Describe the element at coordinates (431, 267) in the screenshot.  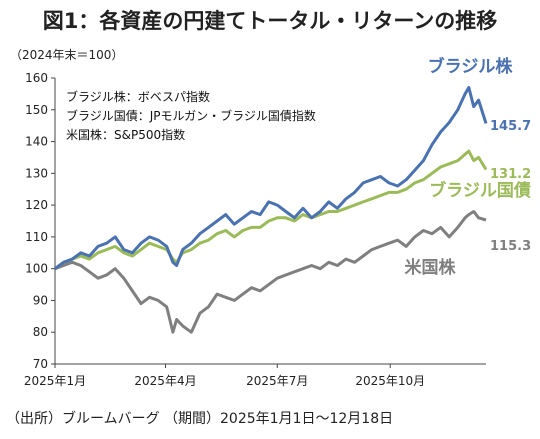
I see `series-name-label: 米国株` at that location.